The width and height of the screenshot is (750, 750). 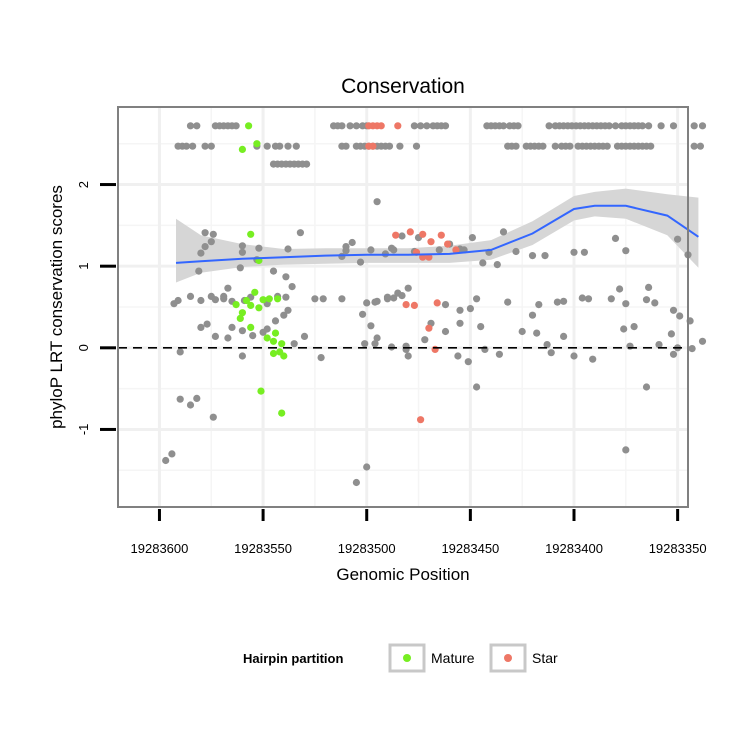 What do you see at coordinates (453, 658) in the screenshot?
I see `legend-label-mature: Mature` at bounding box center [453, 658].